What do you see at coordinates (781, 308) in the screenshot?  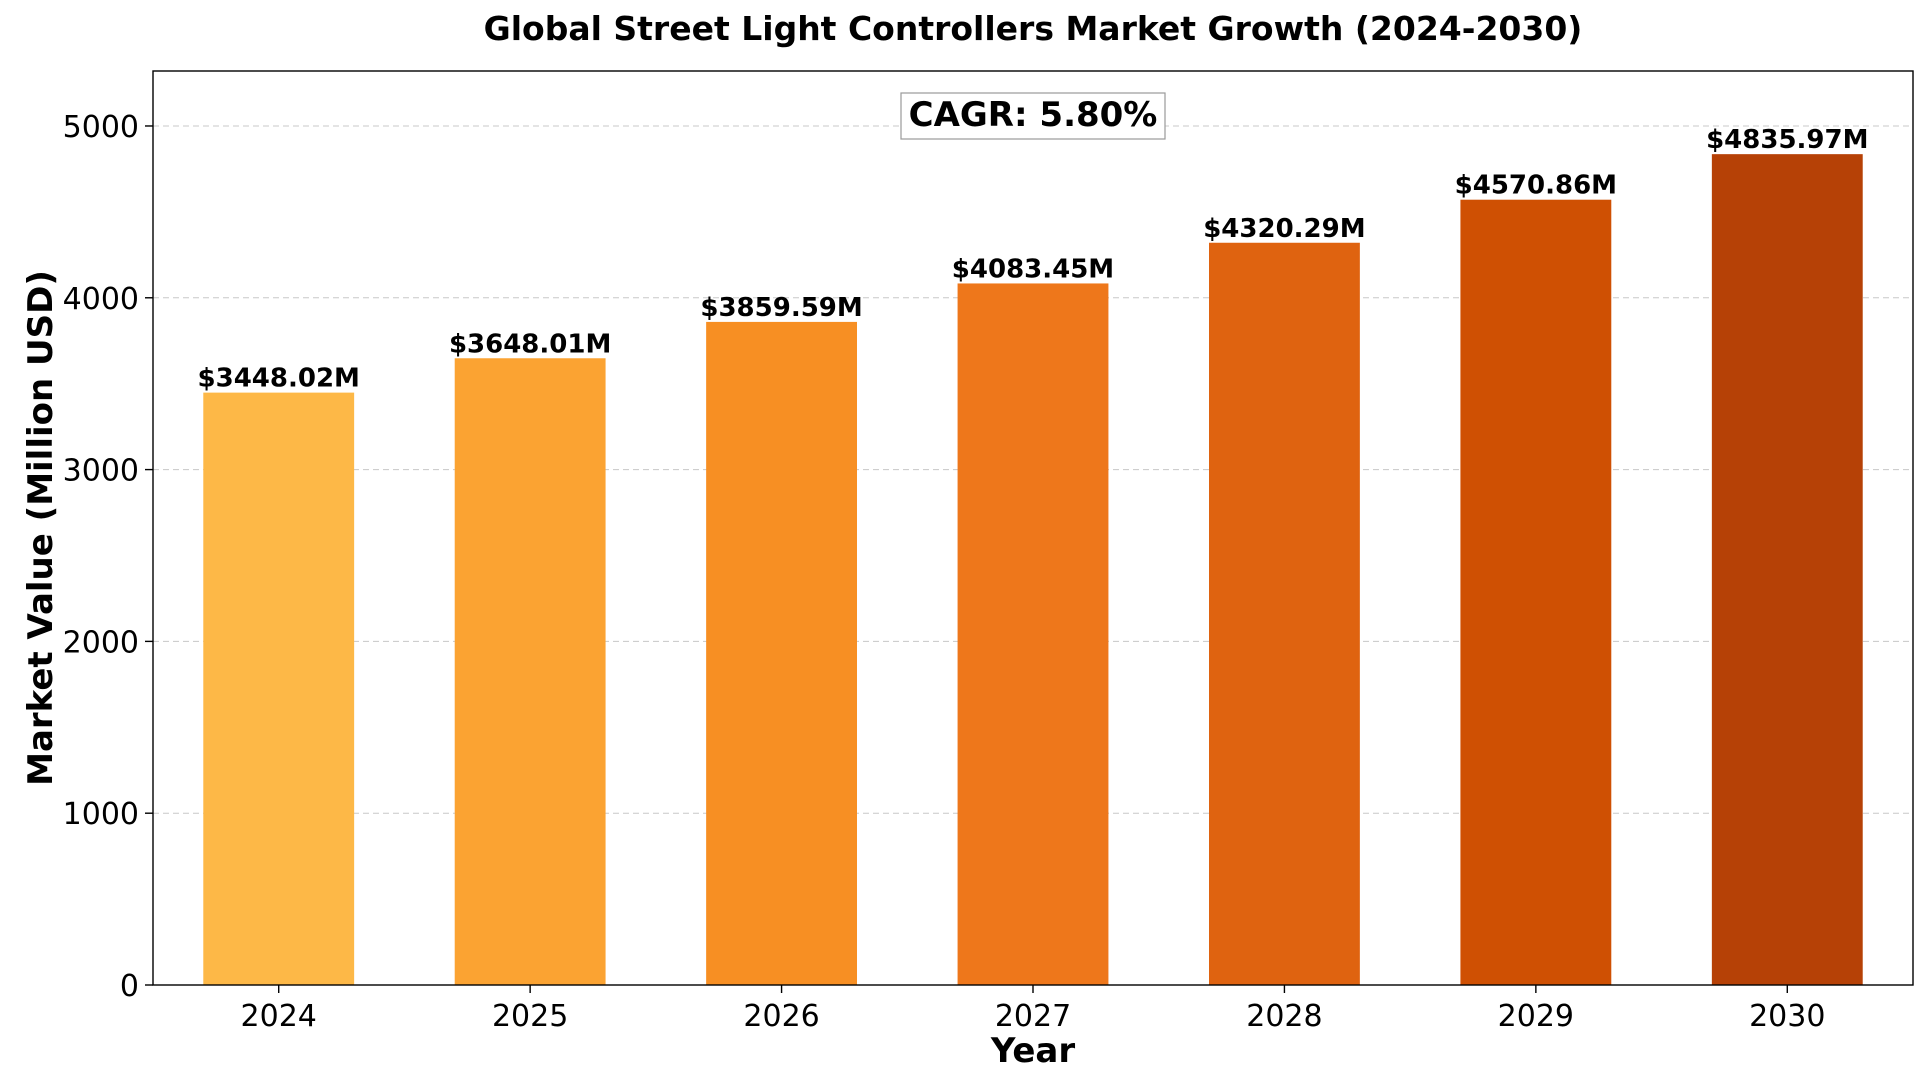 I see `bar-data-label: $3859.59M` at bounding box center [781, 308].